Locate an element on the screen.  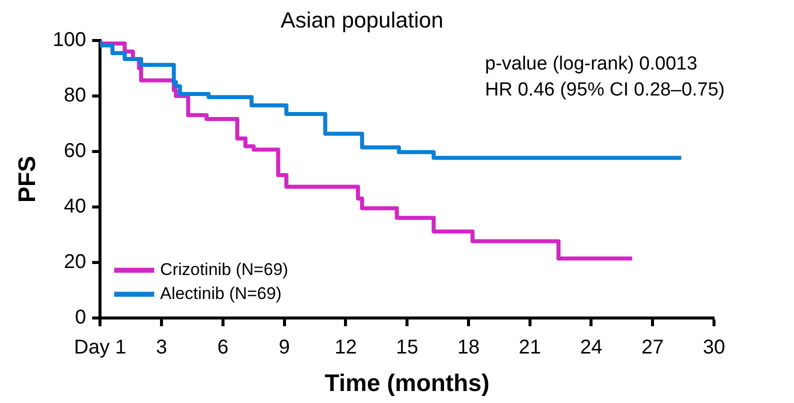
x-tick-label: Day 1 is located at coordinates (100, 347).